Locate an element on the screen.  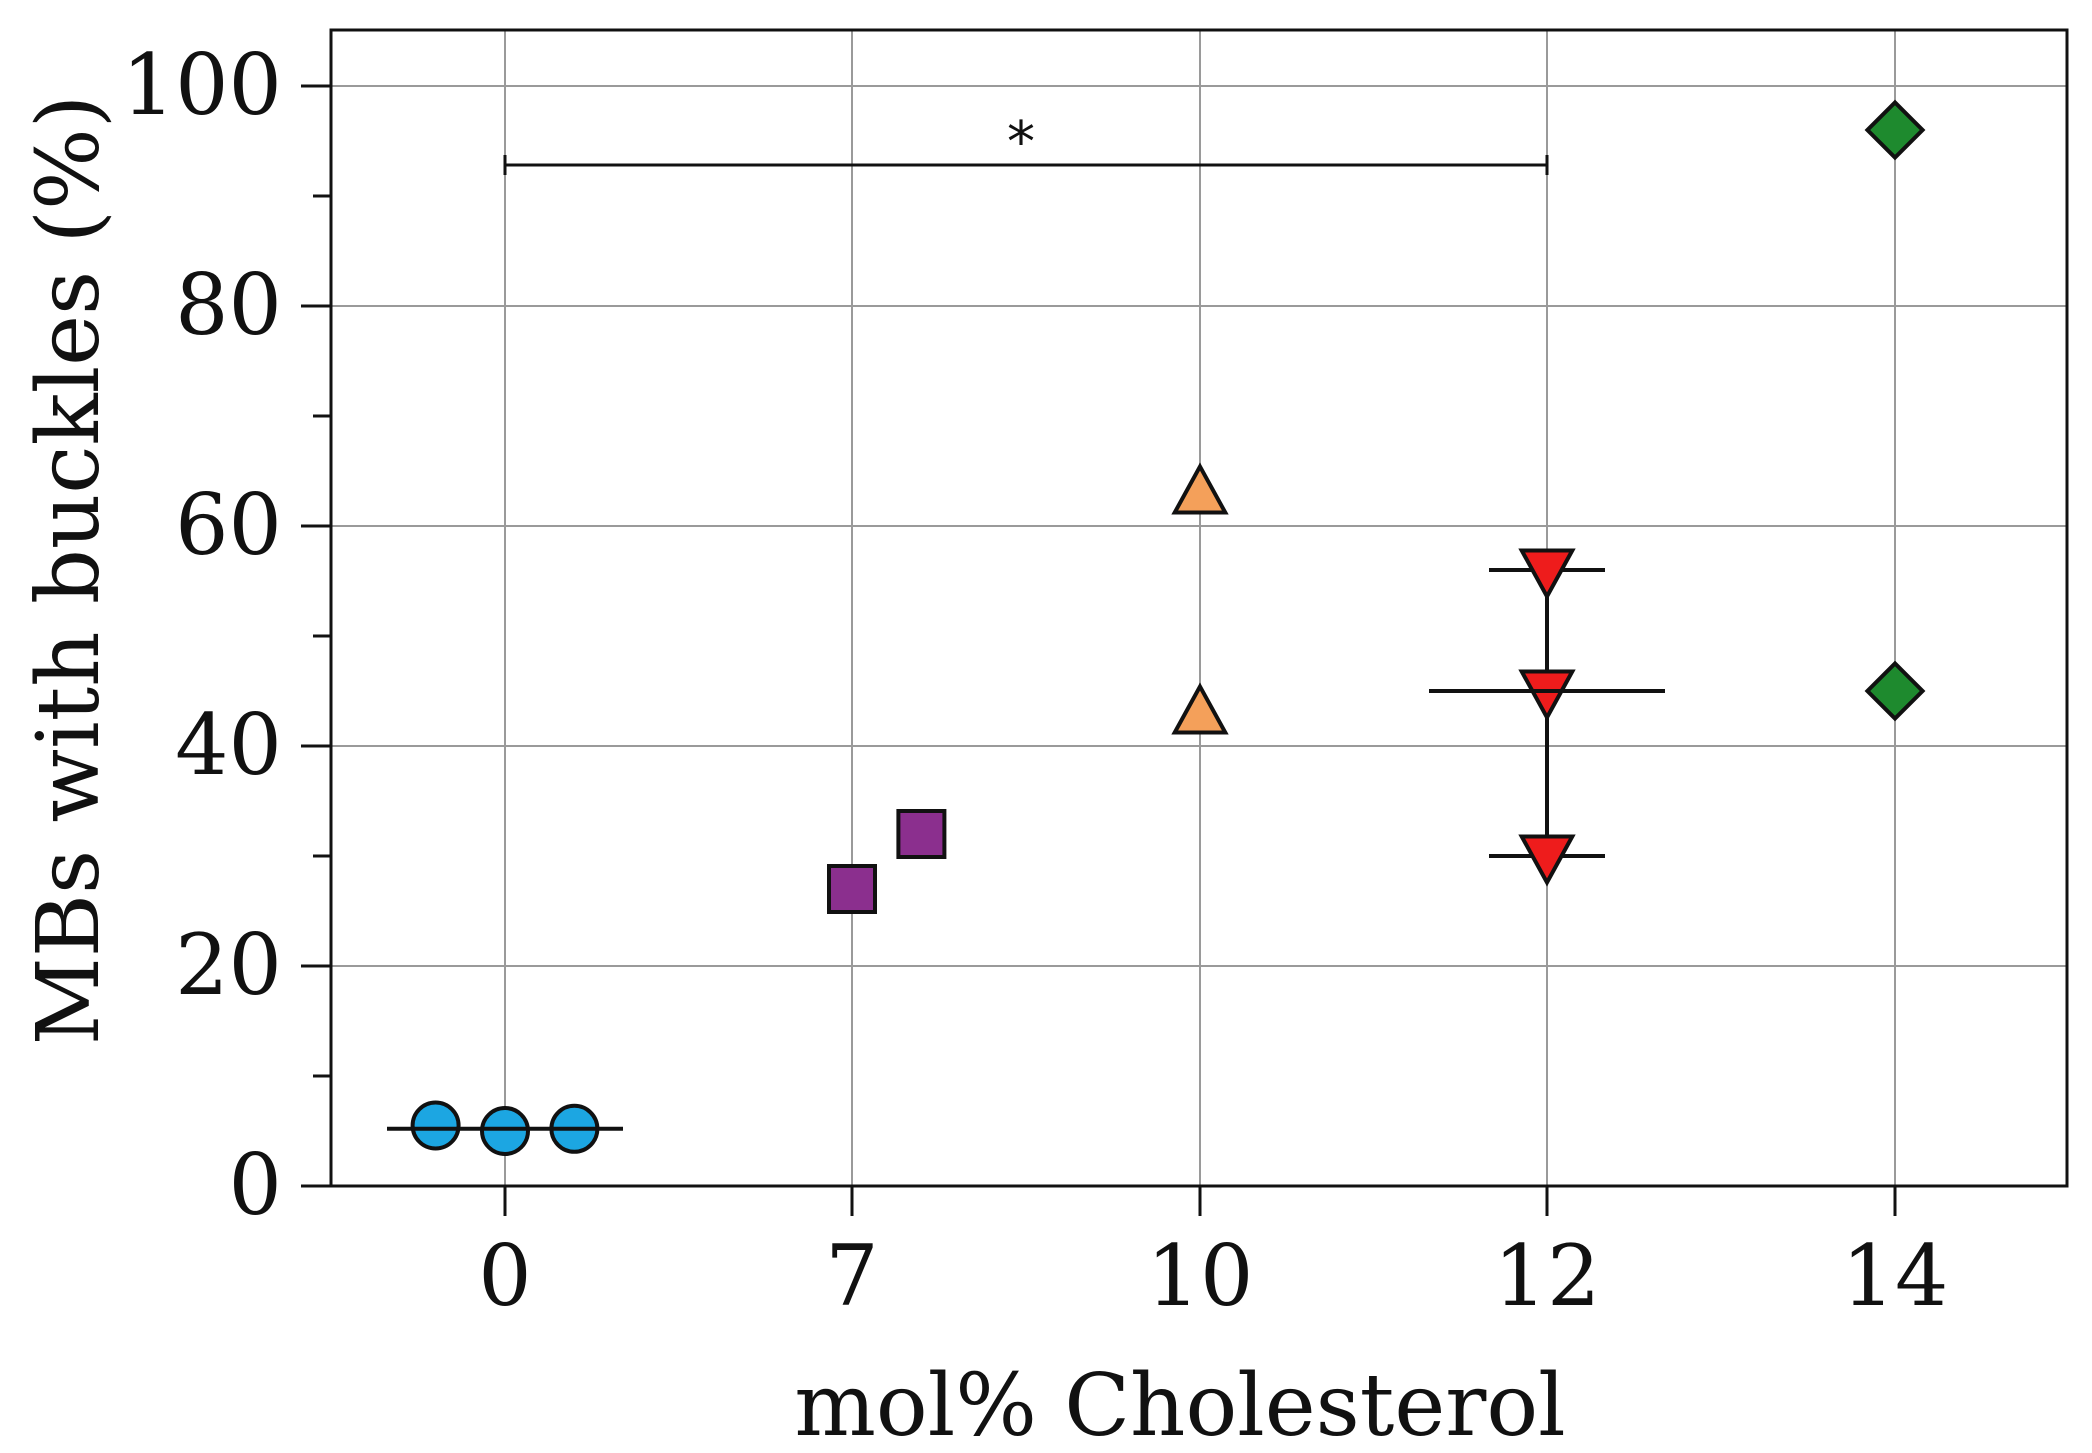
x-tick-label: 14 is located at coordinates (1895, 1276).